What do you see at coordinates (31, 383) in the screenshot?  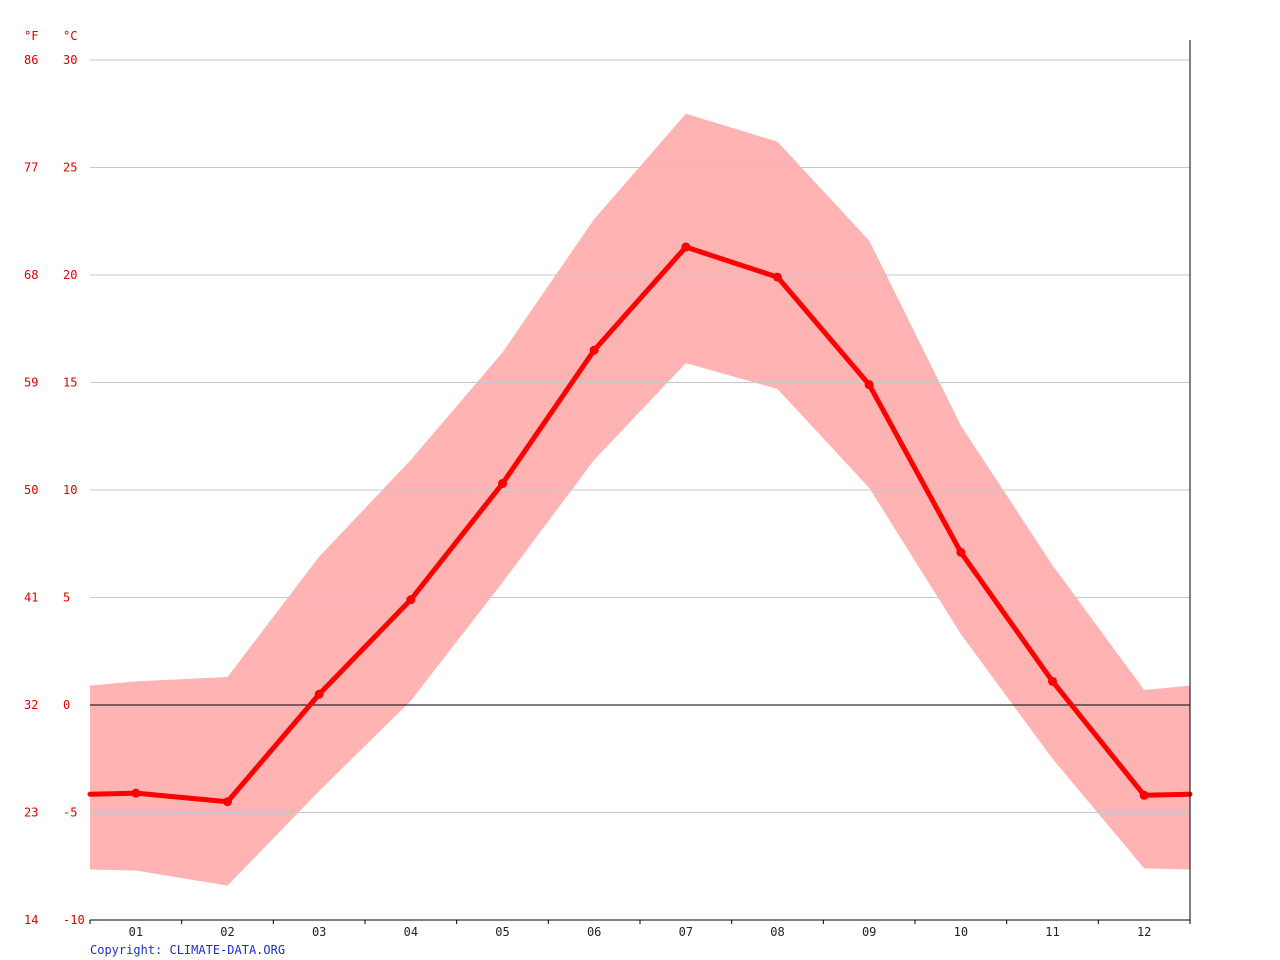 I see `fahrenheit-tick-label: 59` at bounding box center [31, 383].